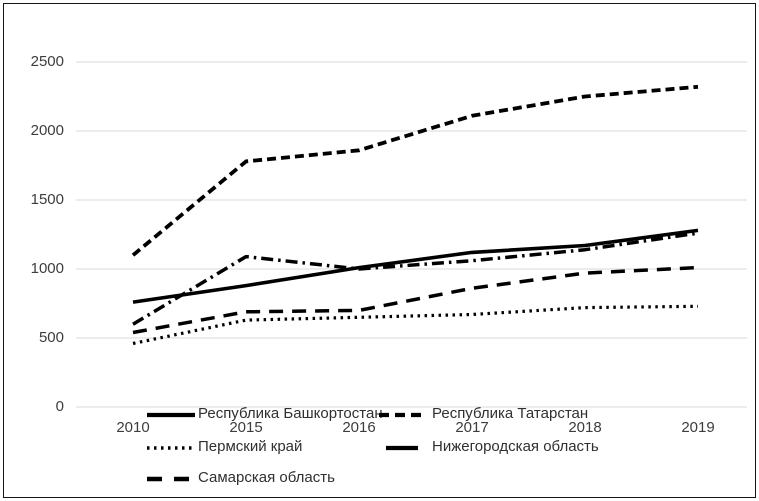 Image resolution: width=759 pixels, height=501 pixels. Describe the element at coordinates (515, 446) in the screenshot. I see `legend-label-nizhegorodskaya: Нижегородская область` at that location.